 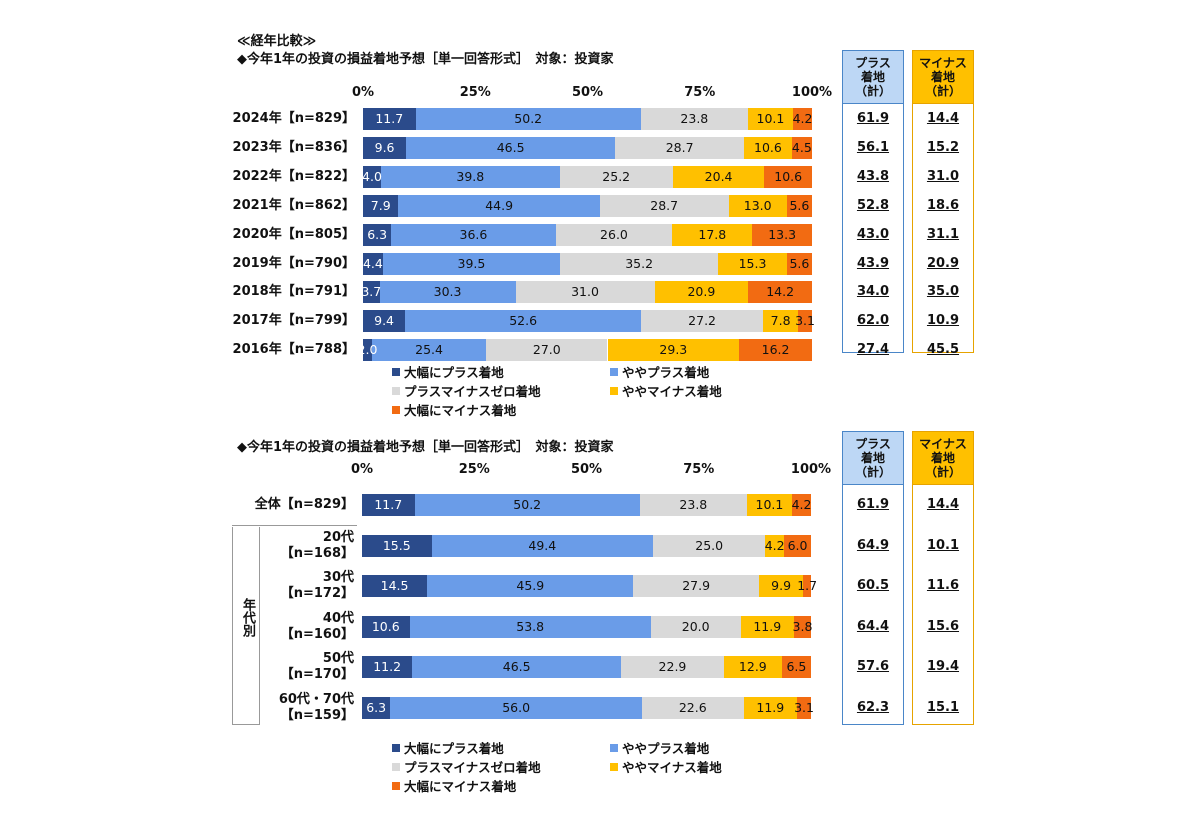 I want to click on plus-total-value: 61.9, so click(x=873, y=504).